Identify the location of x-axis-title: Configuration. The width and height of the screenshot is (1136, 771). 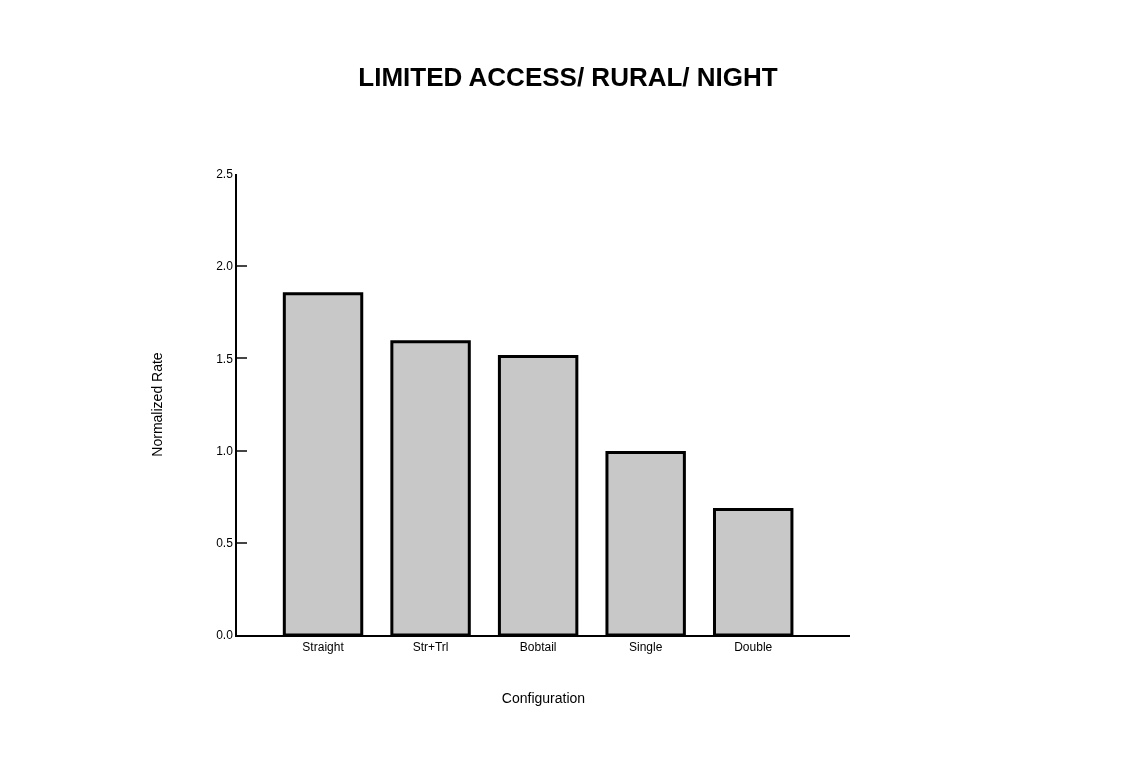
(543, 697).